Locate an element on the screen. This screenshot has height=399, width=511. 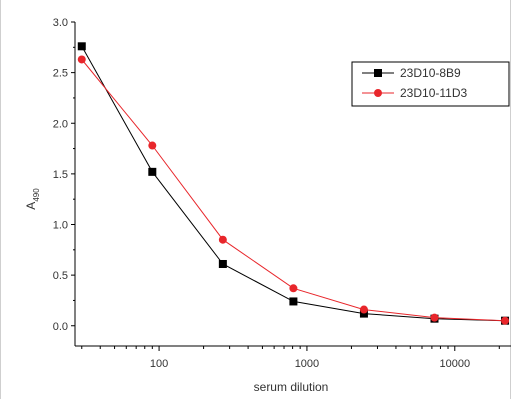
y-tick-label: 2.0 is located at coordinates (60, 124).